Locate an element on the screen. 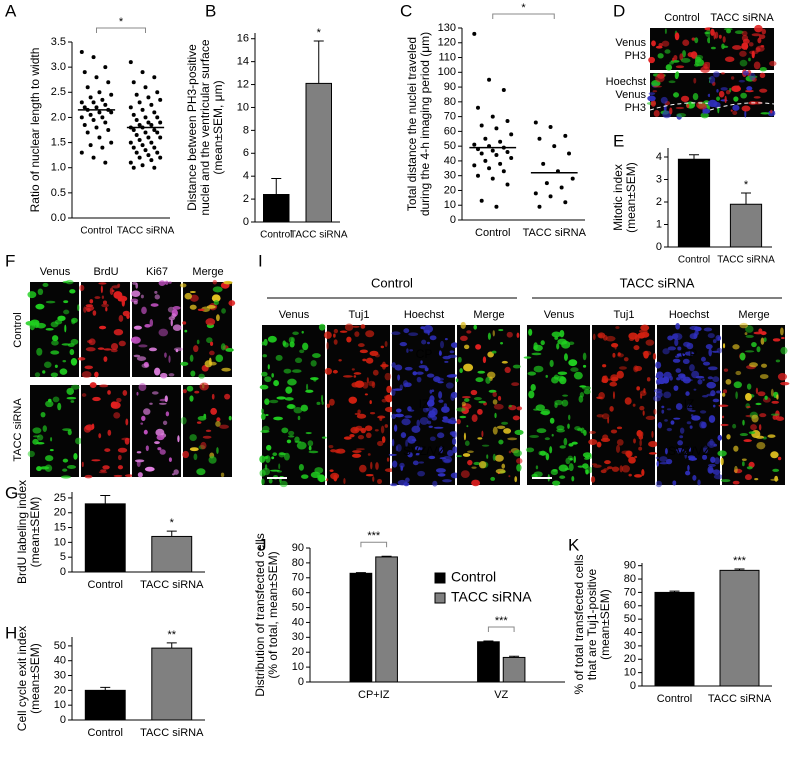  significance-label: *** is located at coordinates (502, 621).